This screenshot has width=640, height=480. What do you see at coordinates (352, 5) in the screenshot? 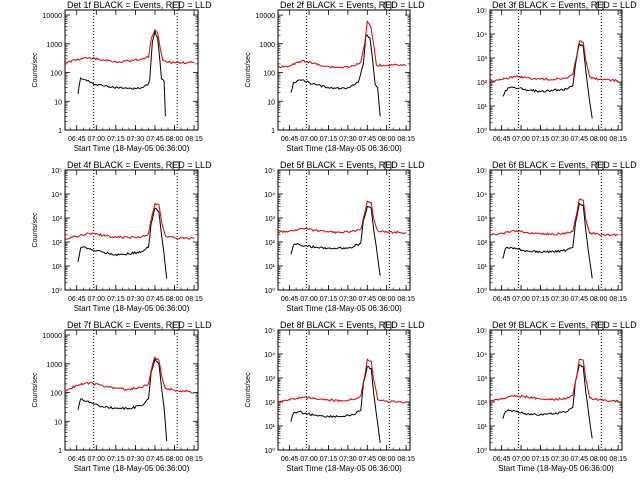
I see `panel-title: Det 2f BLACK = Events, RED = LLD` at bounding box center [352, 5].